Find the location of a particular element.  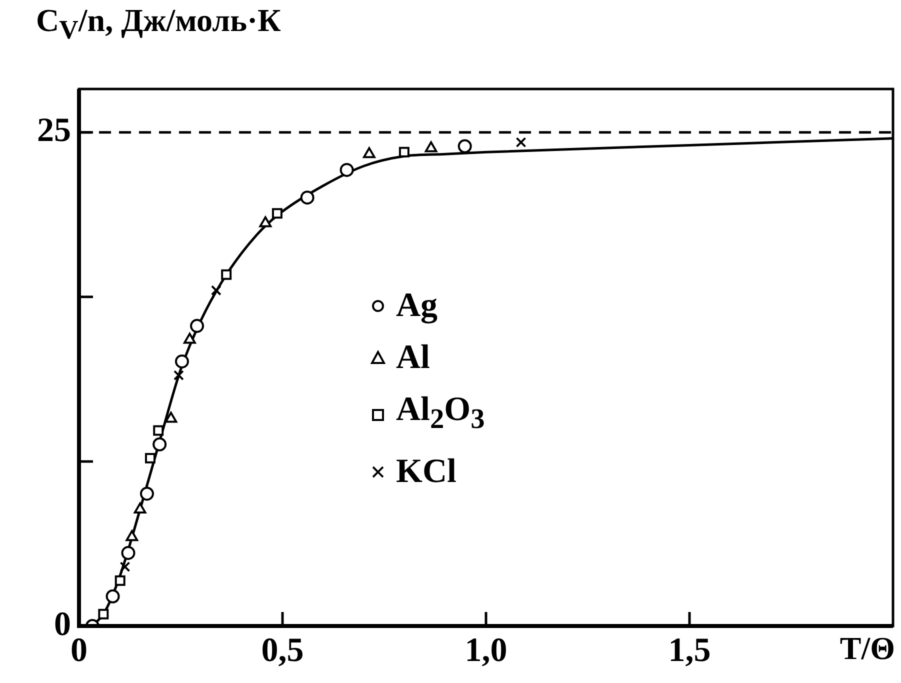

legend-label: Ag is located at coordinates (417, 306).